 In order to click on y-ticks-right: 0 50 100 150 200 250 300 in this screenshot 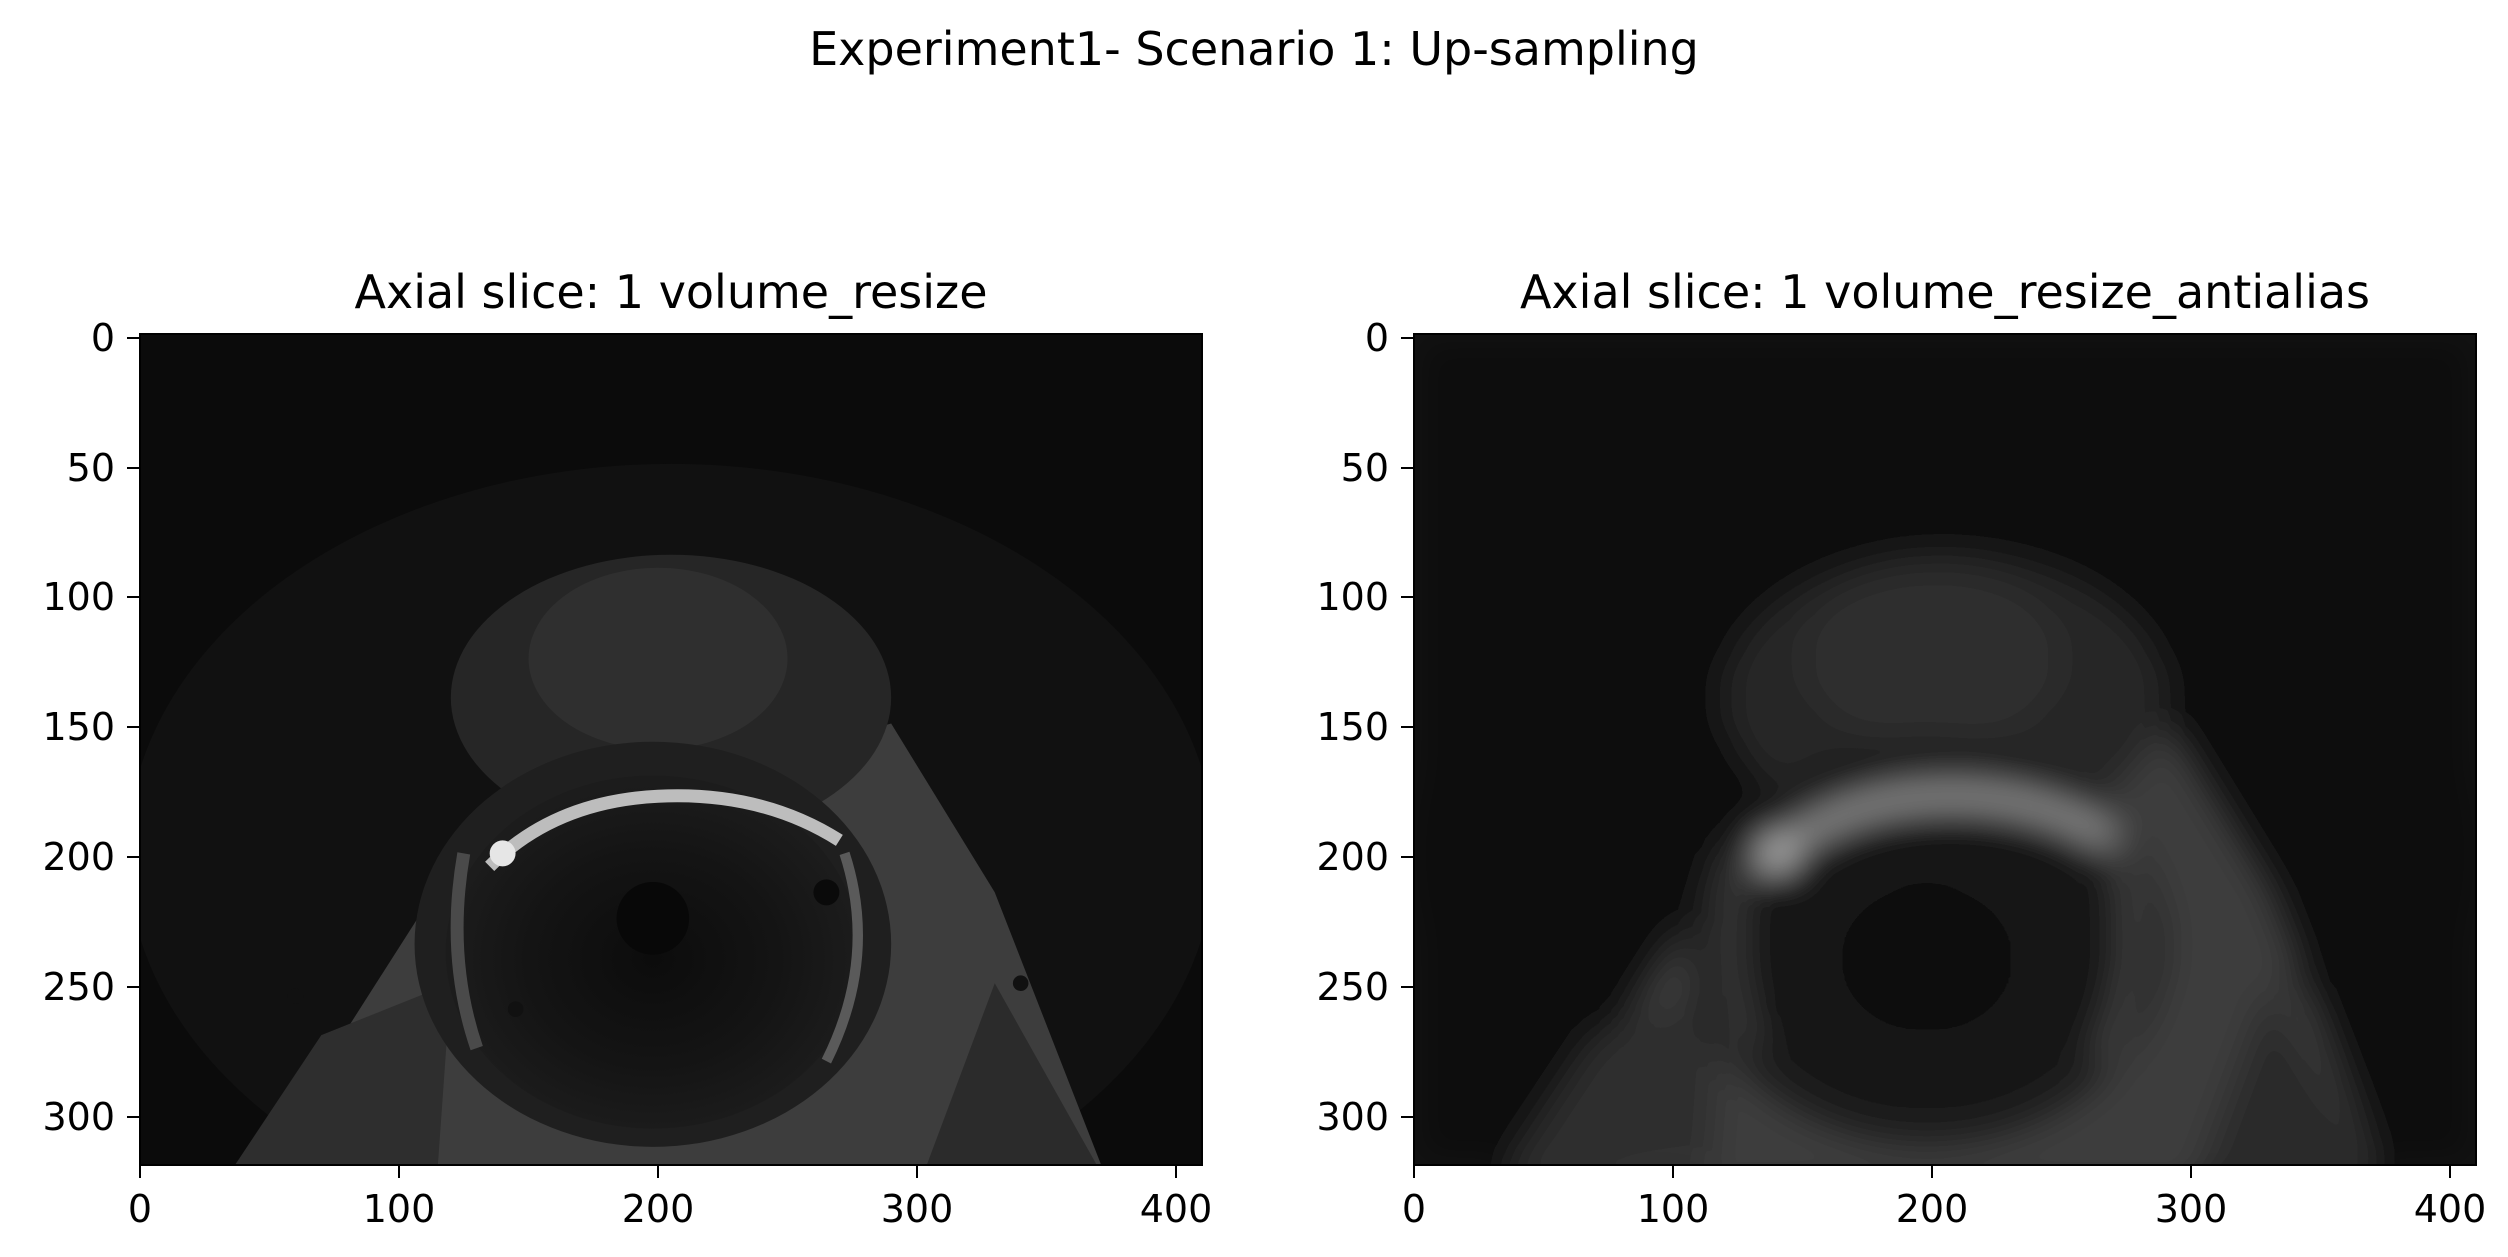, I will do `click(1365, 727)`.